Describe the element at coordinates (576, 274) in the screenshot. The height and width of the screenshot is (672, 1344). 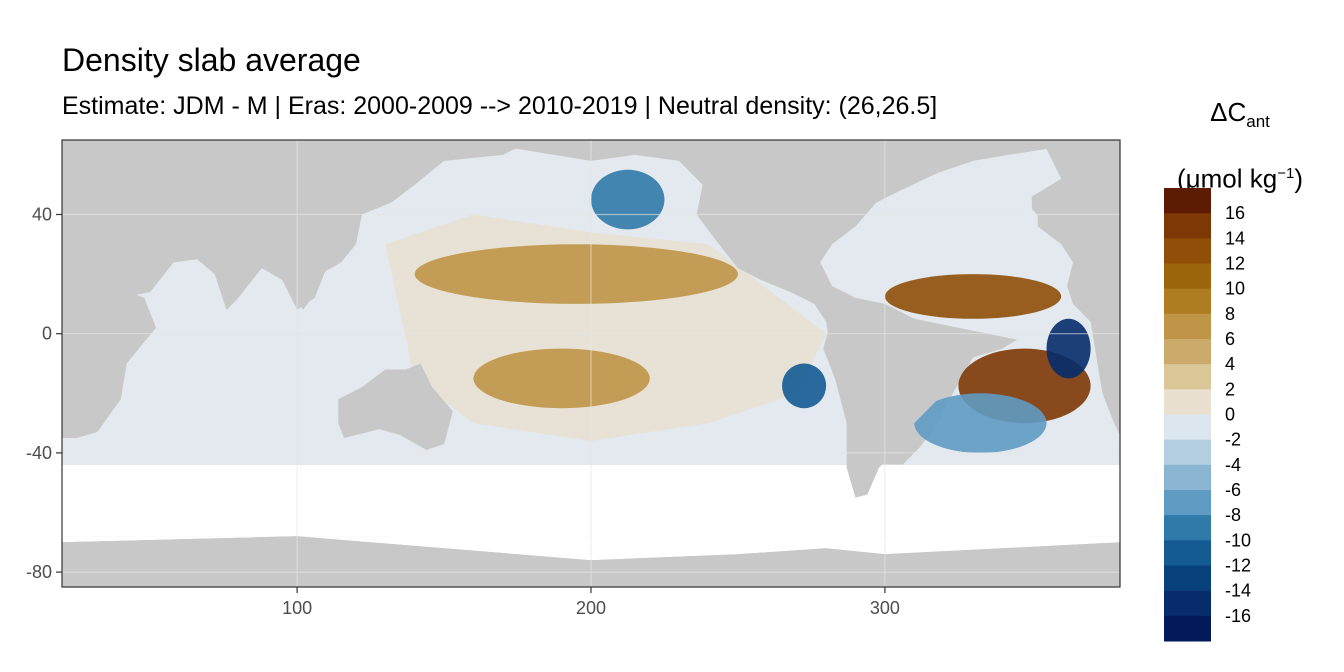
I see `heatmap-region-north-pacific-positive` at that location.